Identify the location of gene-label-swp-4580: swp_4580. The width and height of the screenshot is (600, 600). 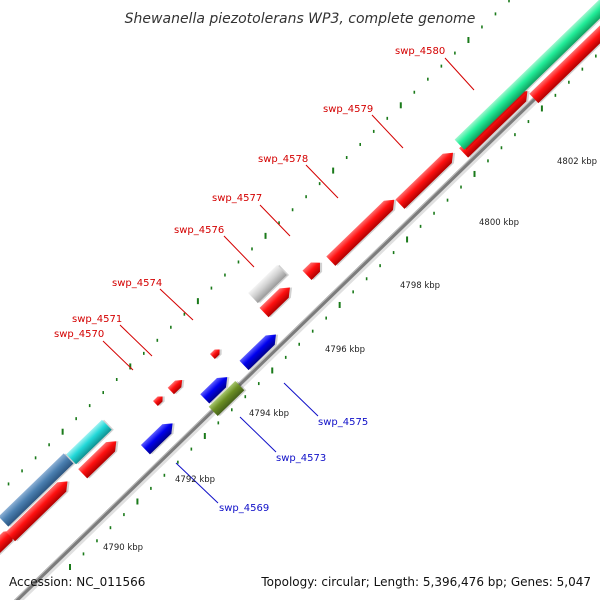
(420, 51).